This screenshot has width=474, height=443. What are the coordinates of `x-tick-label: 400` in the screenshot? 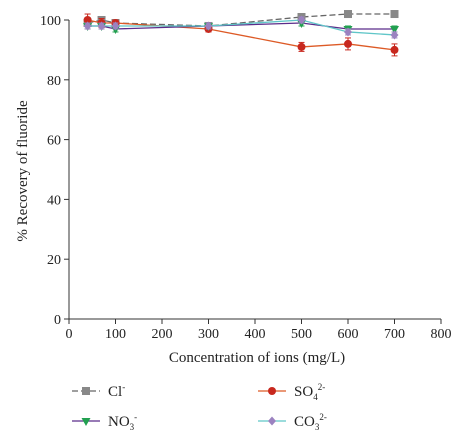 It's located at (255, 334).